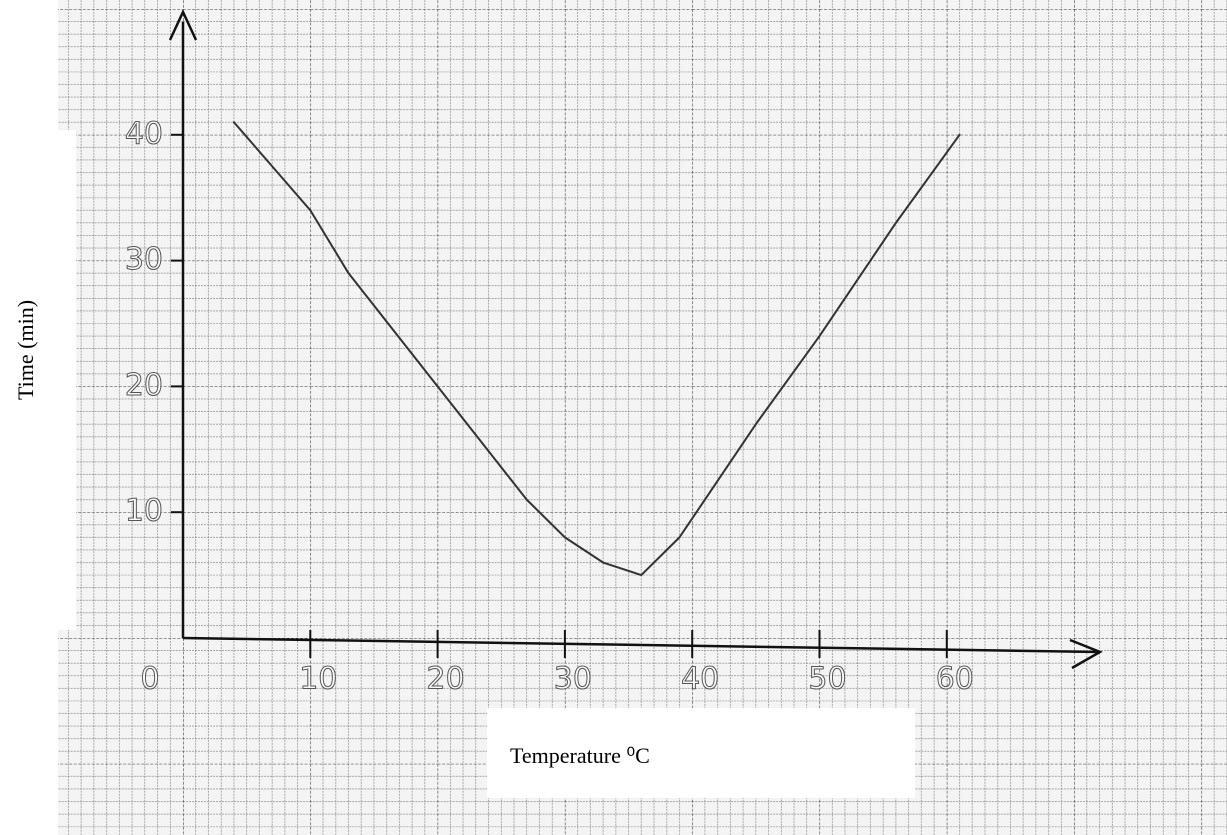 The image size is (1227, 835). What do you see at coordinates (144, 133) in the screenshot?
I see `y-tick-label: 40` at bounding box center [144, 133].